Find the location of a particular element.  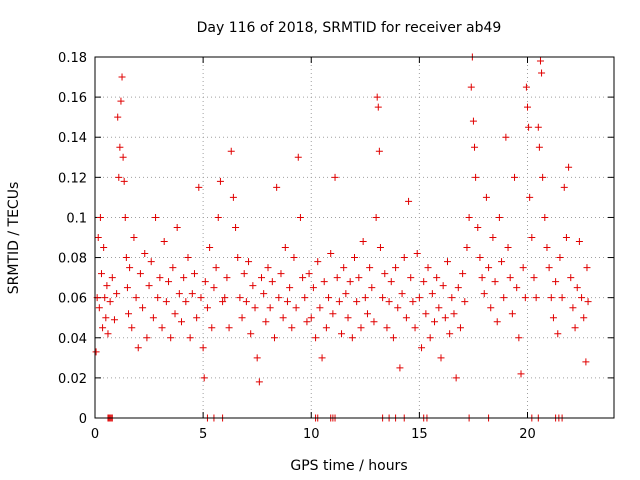

y-tick-label: 0.14 is located at coordinates (72, 138).